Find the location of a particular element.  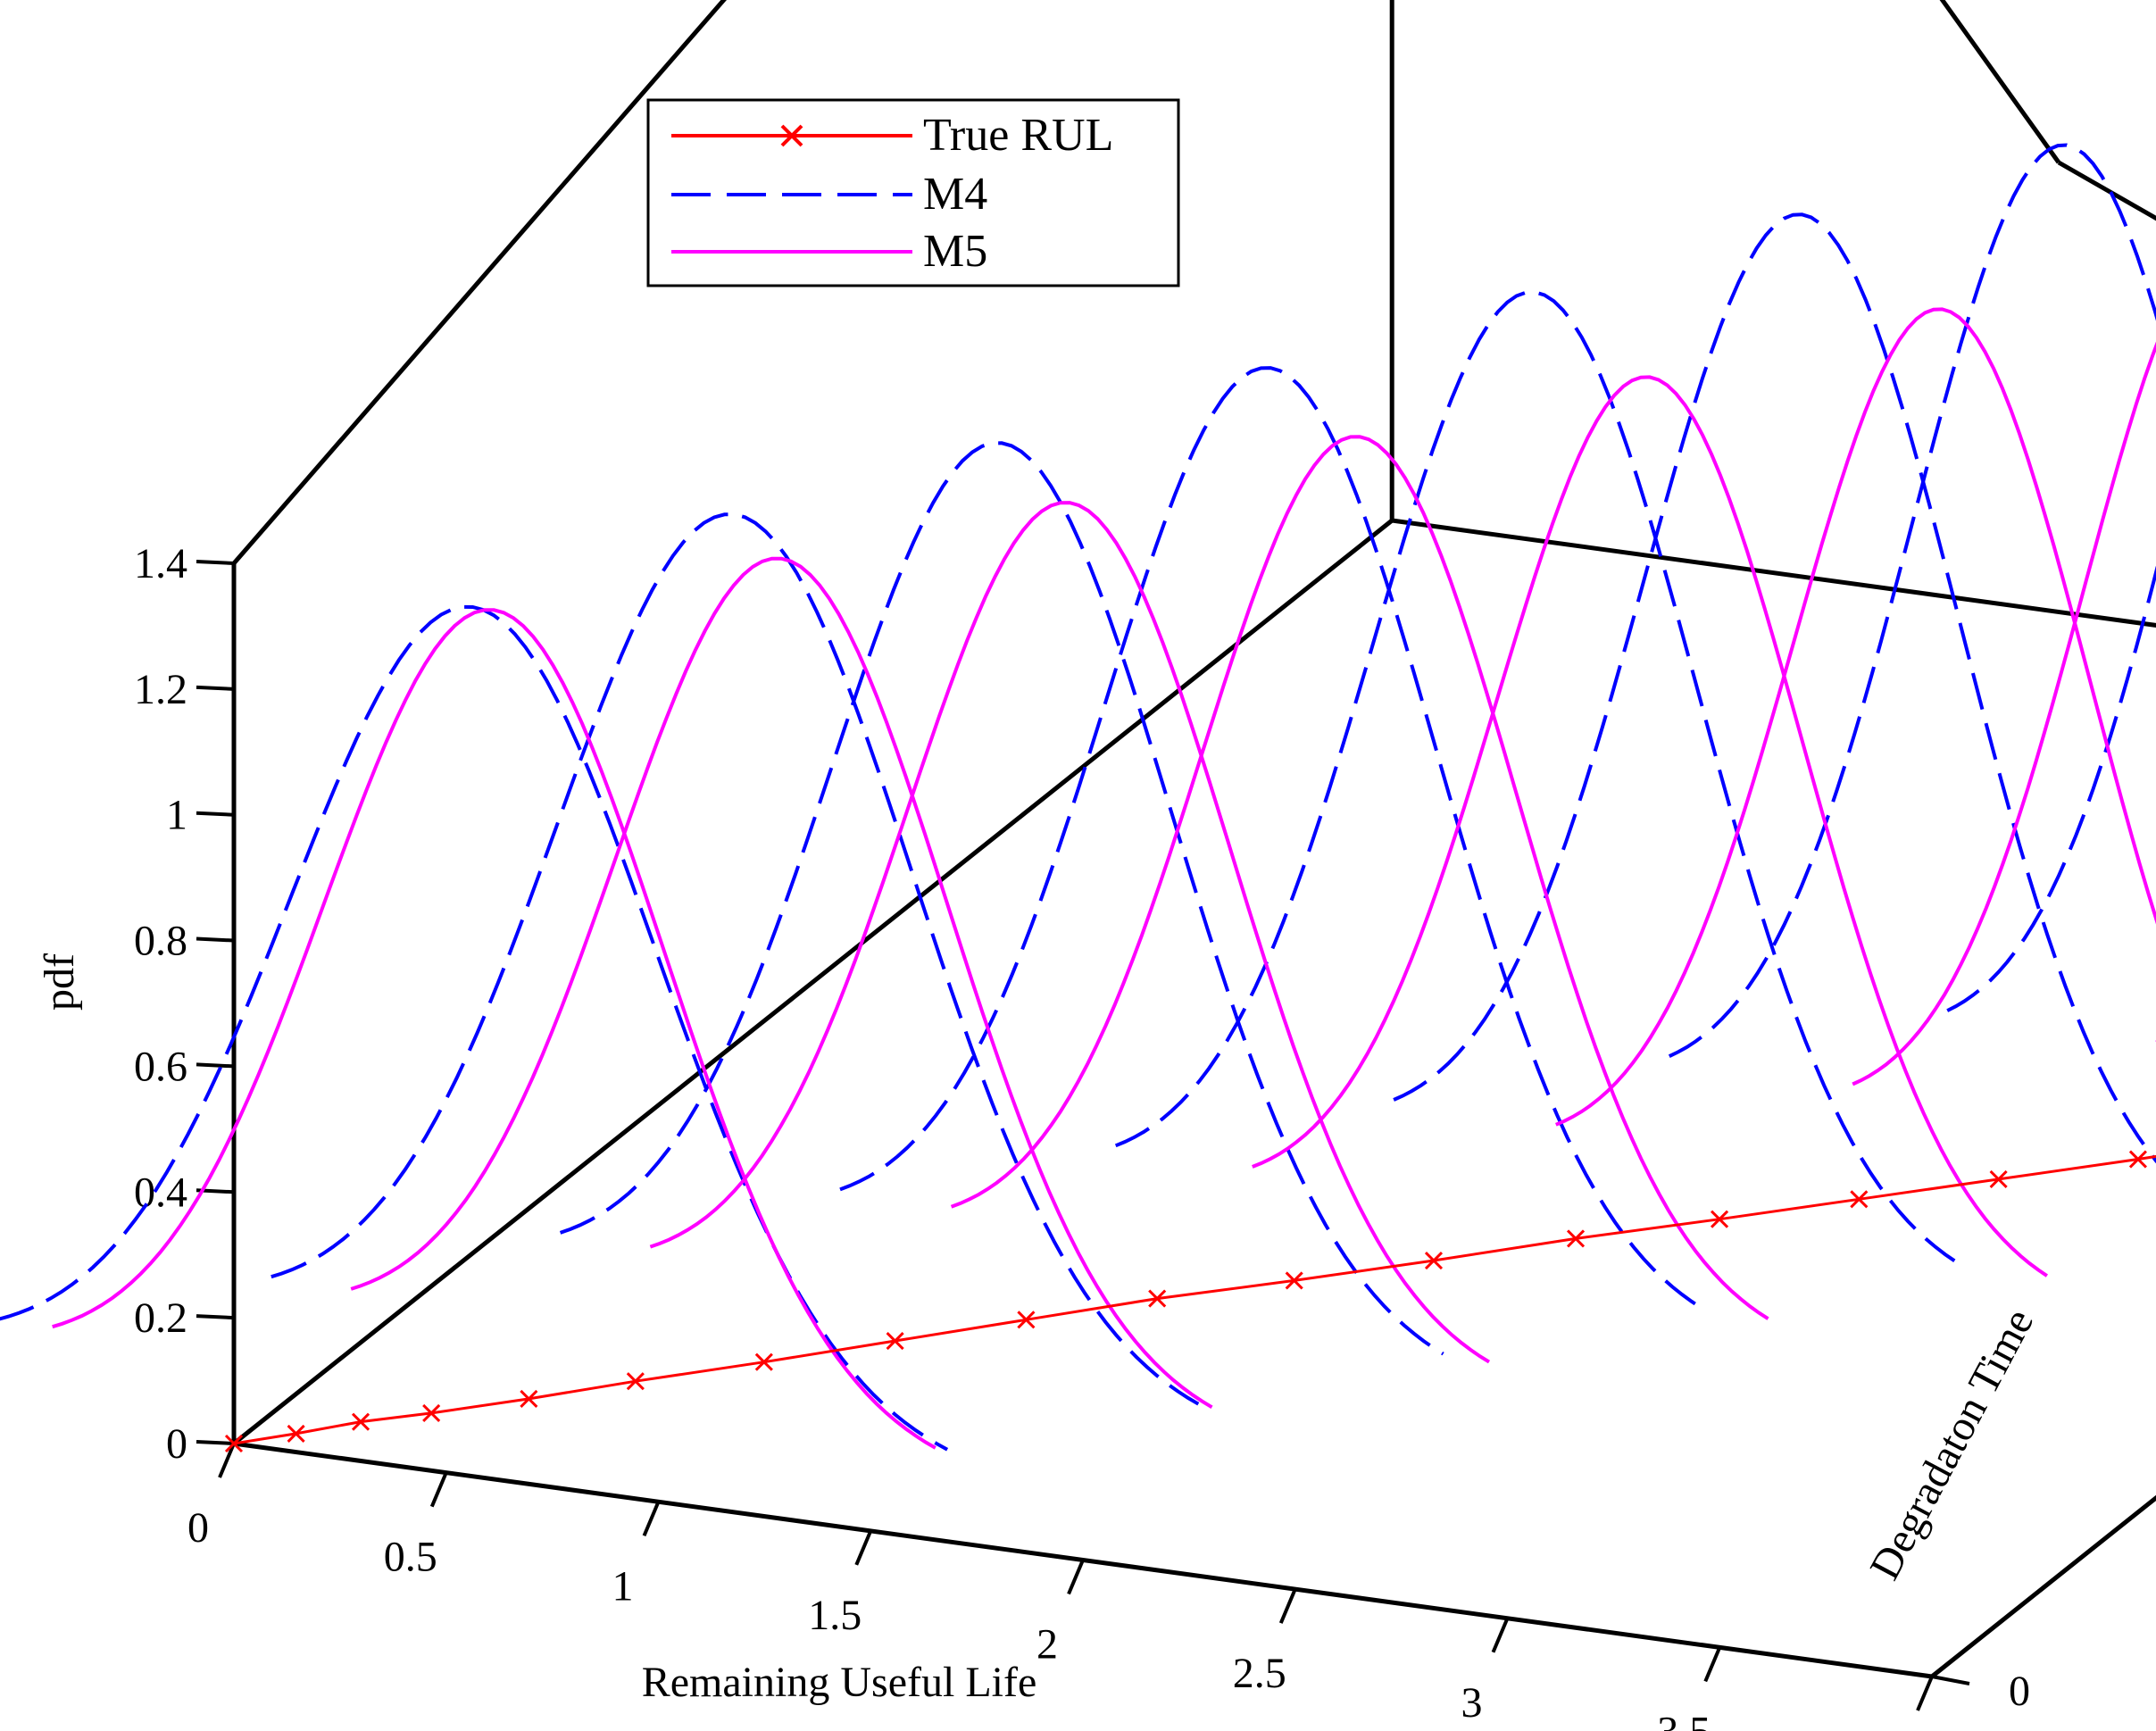

legend-label-m5: M5 is located at coordinates (955, 251).